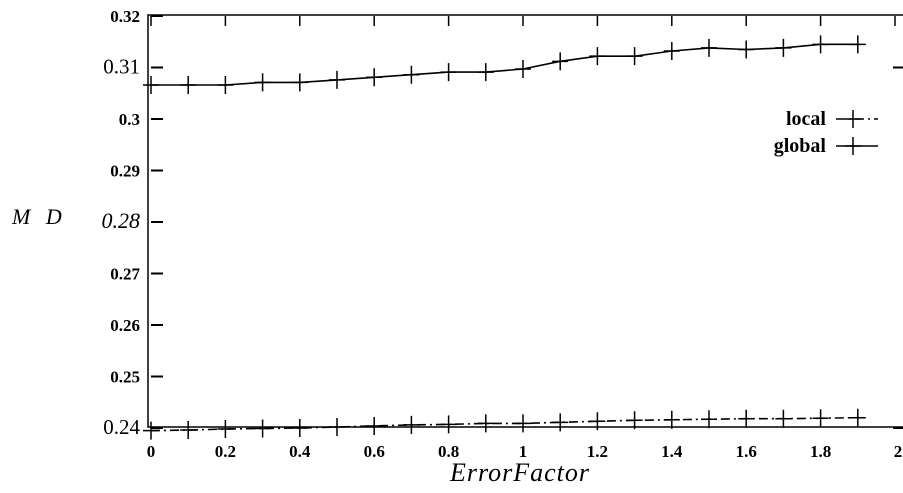  Describe the element at coordinates (121, 67) in the screenshot. I see `y-tick-label: 0.31` at that location.